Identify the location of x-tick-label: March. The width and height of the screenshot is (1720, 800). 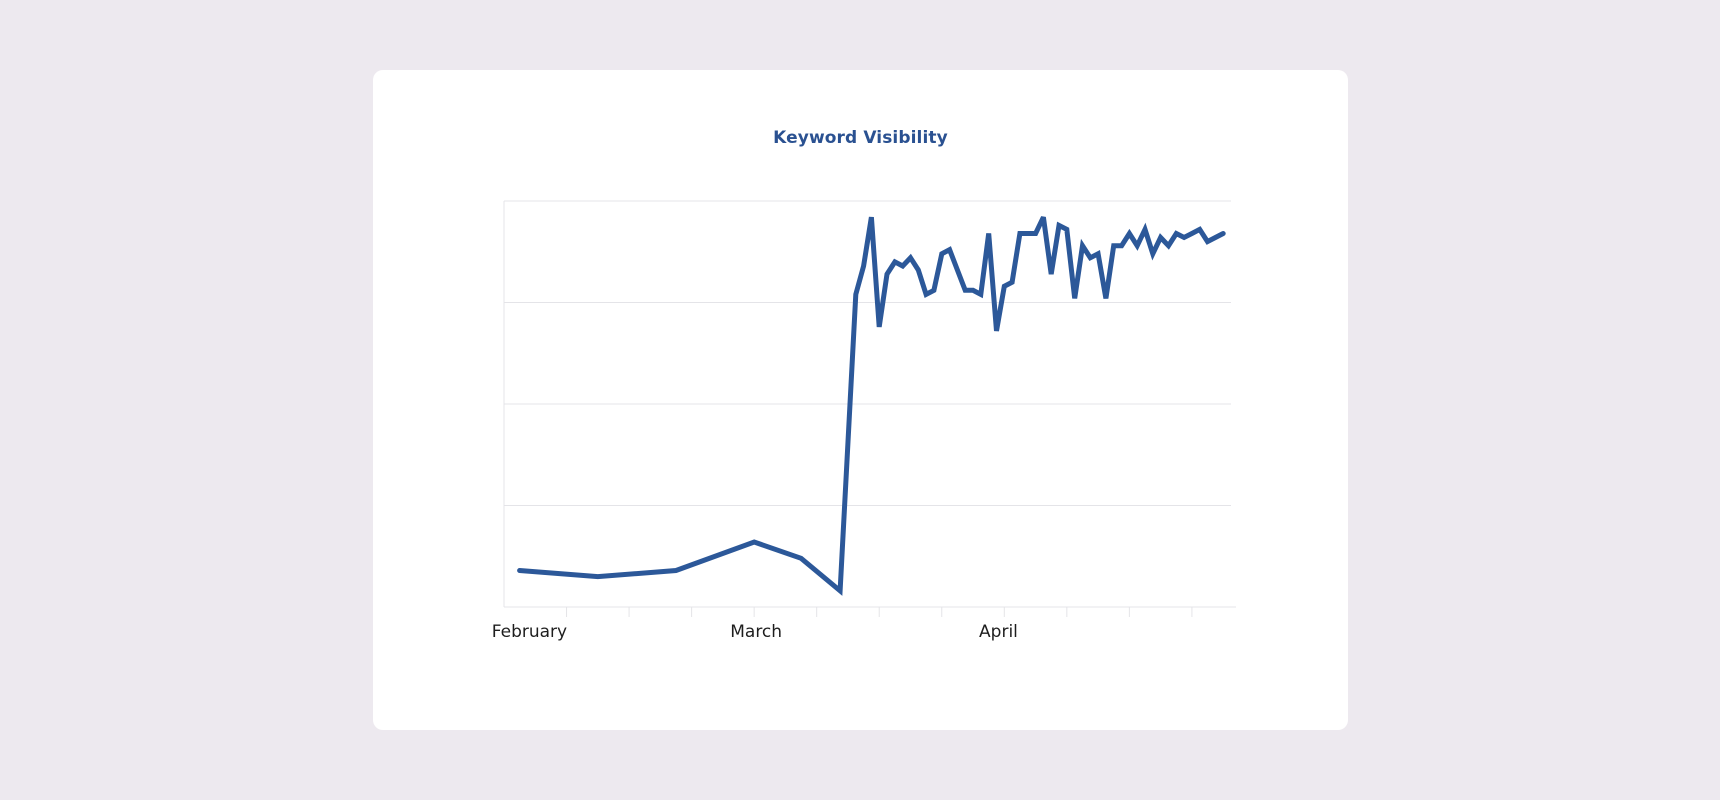
(756, 632).